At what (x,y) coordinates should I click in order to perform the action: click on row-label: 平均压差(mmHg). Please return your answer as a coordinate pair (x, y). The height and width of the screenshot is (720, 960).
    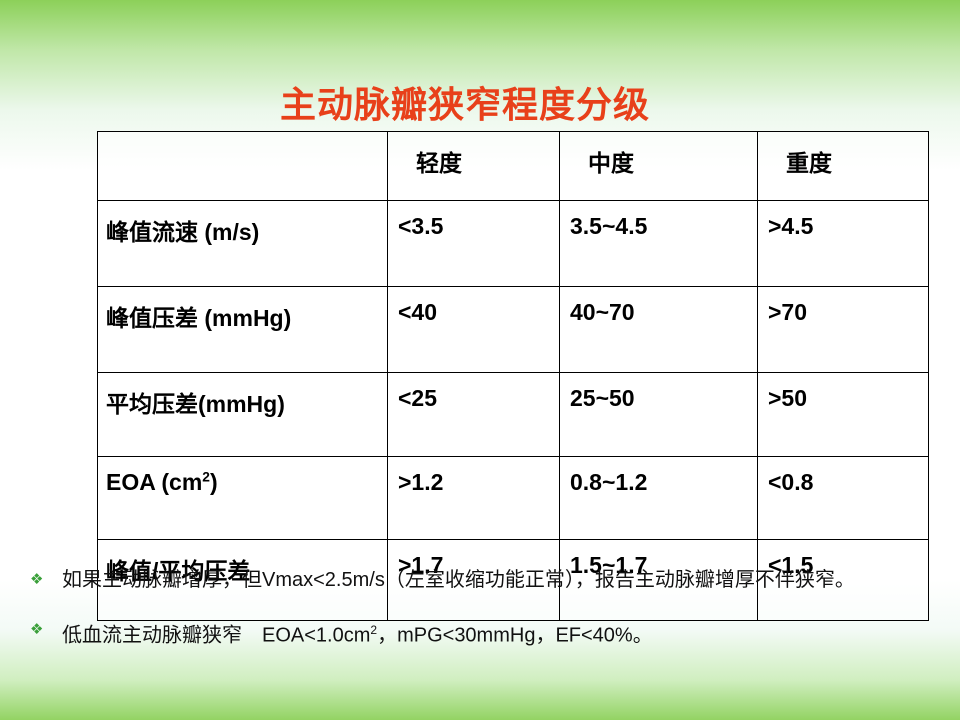
    Looking at the image, I should click on (242, 414).